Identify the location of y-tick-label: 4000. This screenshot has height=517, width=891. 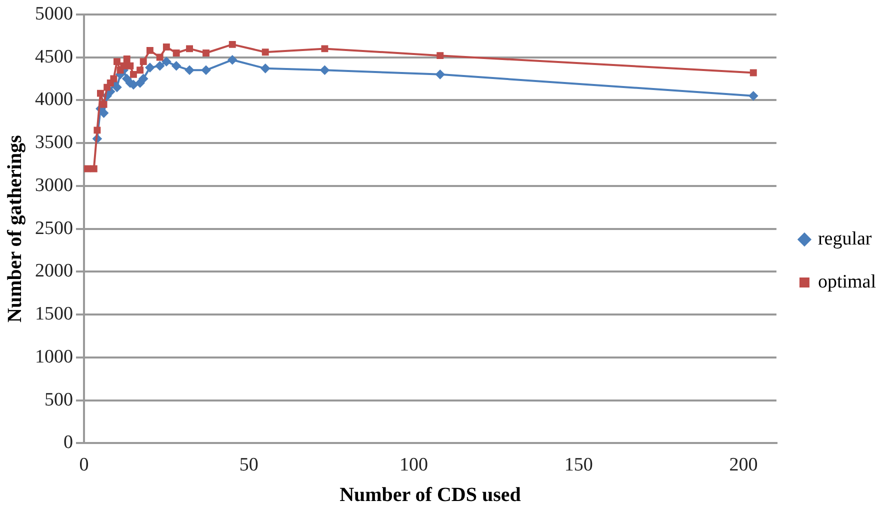
(54, 99).